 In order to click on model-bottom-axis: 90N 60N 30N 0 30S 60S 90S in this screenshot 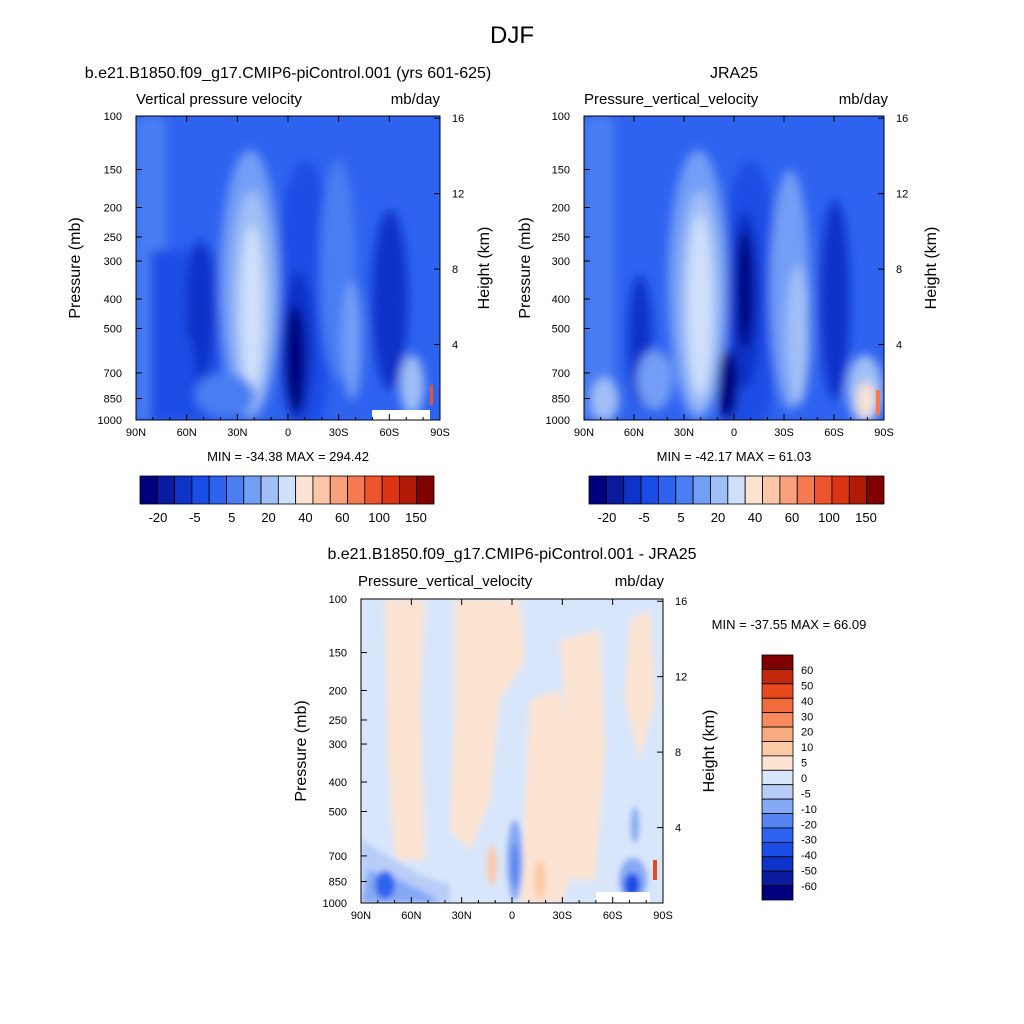, I will do `click(288, 277)`.